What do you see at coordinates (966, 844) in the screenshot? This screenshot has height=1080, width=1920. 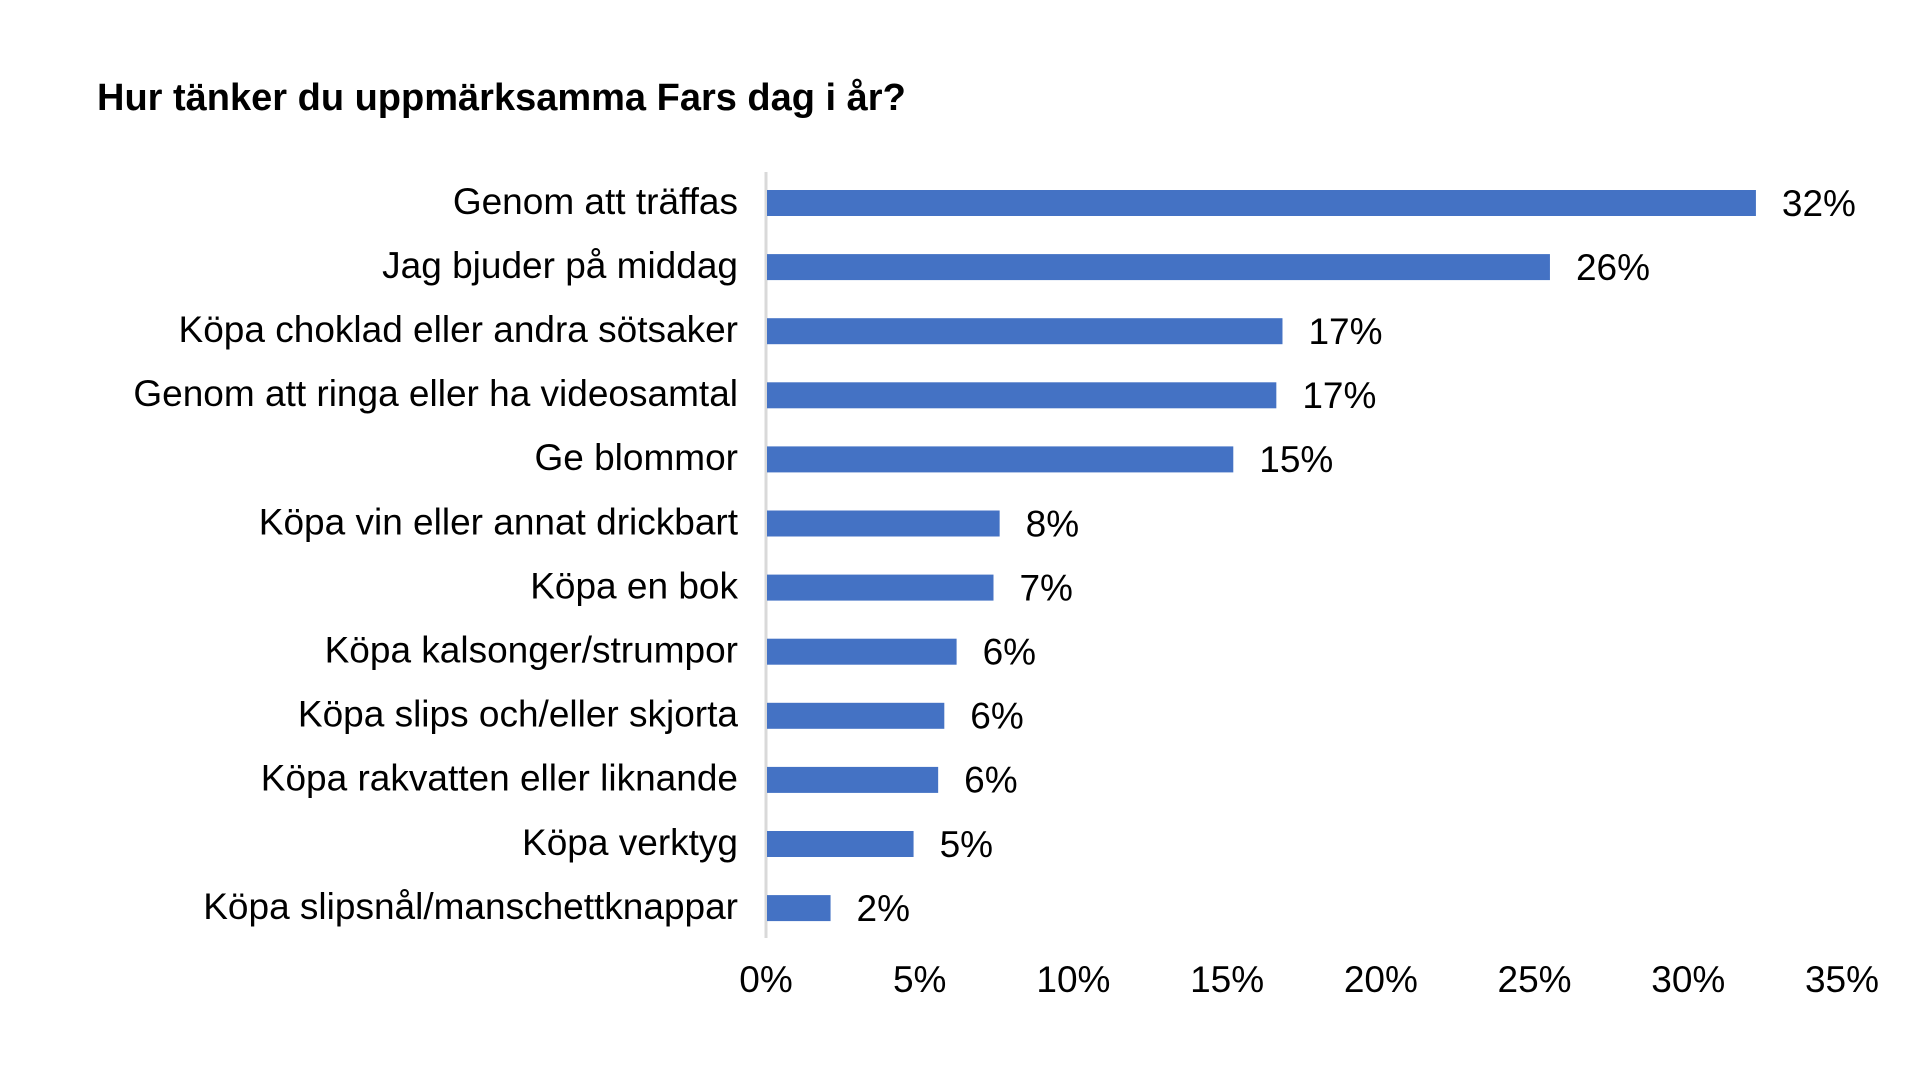 I see `value-label: 5%` at bounding box center [966, 844].